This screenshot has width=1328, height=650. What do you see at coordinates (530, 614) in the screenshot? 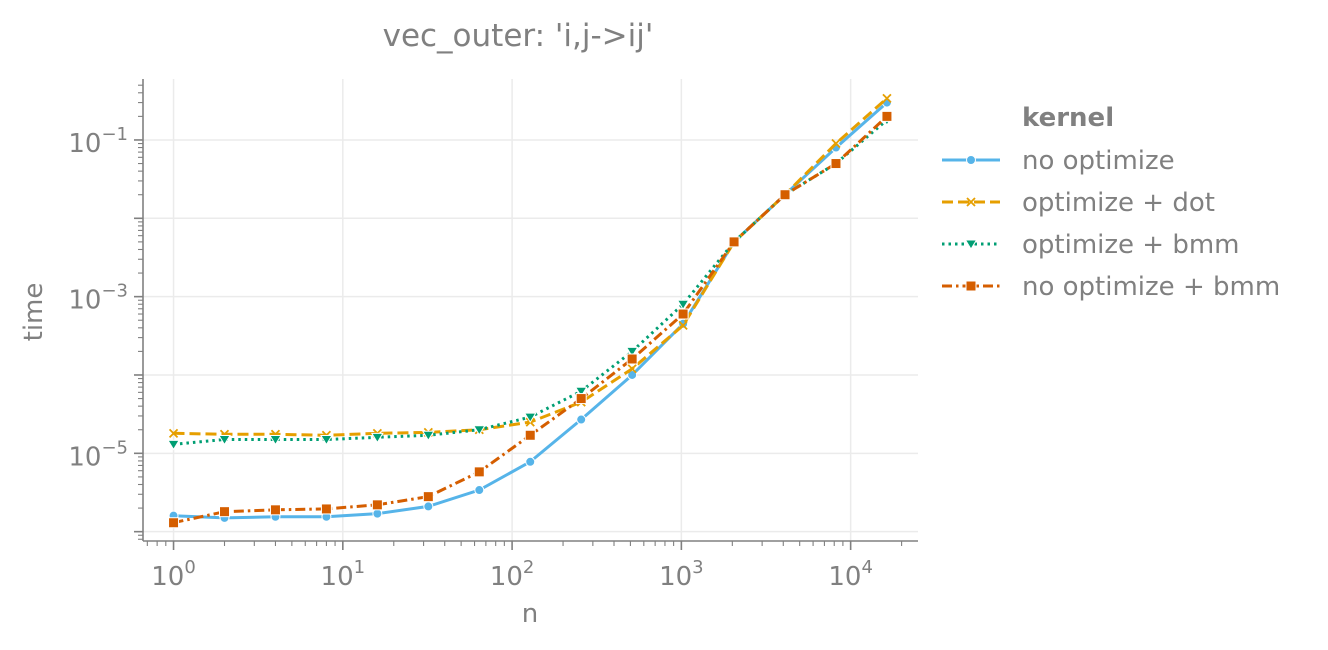
I see `x-axis-label: n` at bounding box center [530, 614].